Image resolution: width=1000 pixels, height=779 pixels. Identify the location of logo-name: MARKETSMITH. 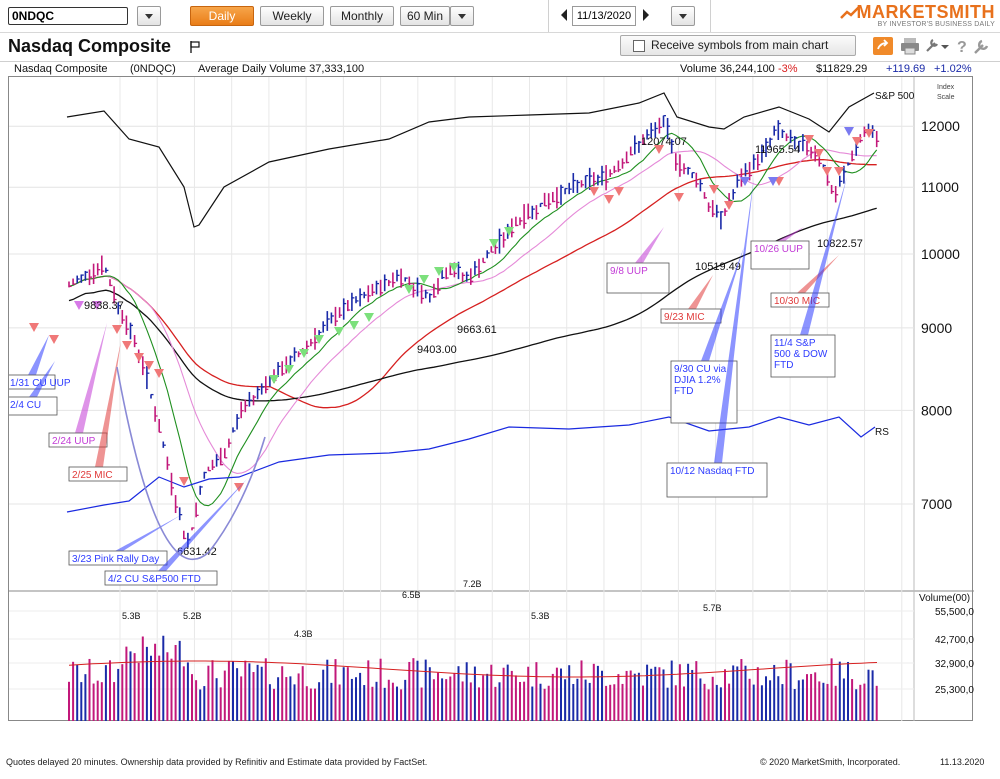
(925, 12).